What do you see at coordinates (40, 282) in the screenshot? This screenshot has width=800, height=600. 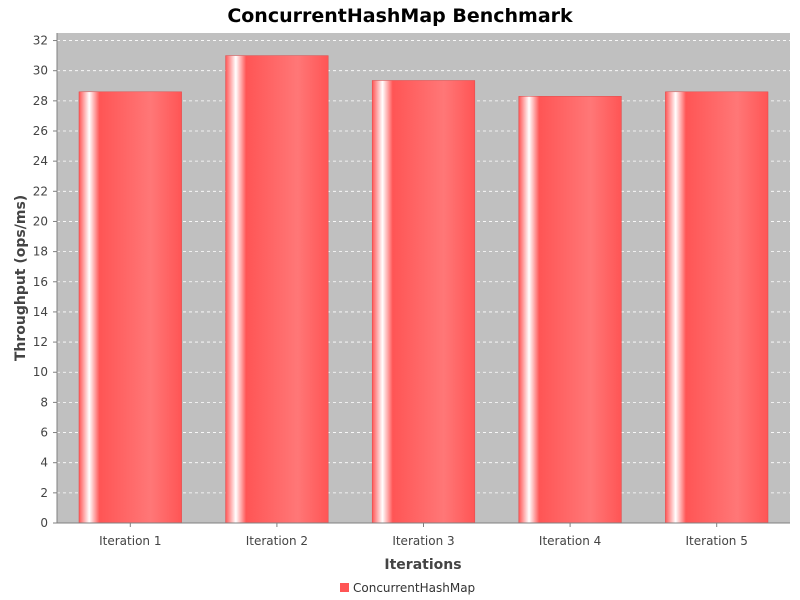 I see `y-tick-label: 16` at bounding box center [40, 282].